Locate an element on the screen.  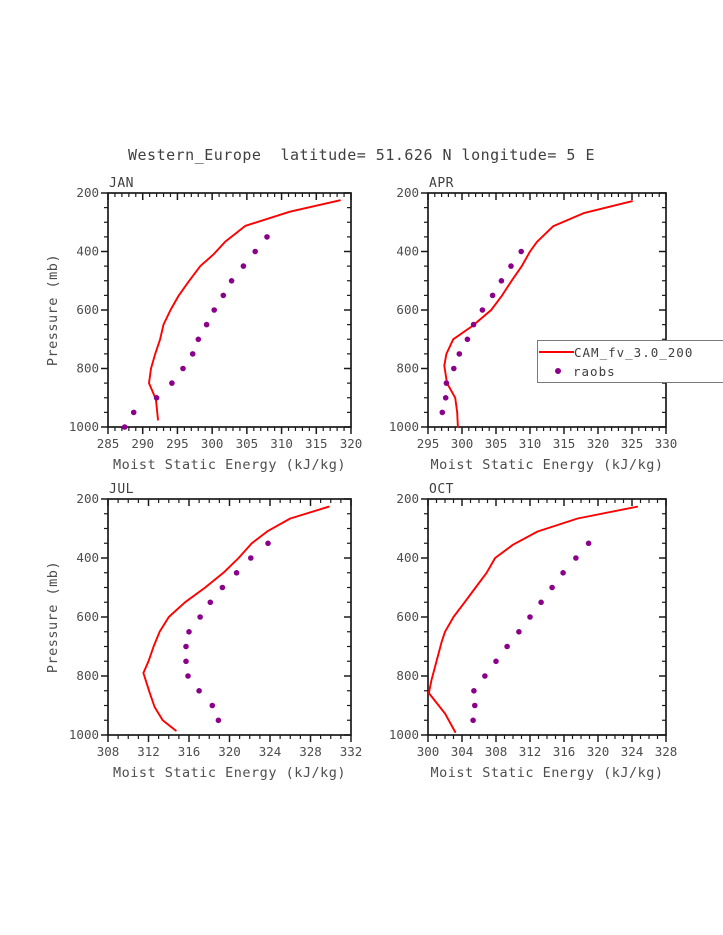
legend-raobs-dot-sample is located at coordinates (558, 371).